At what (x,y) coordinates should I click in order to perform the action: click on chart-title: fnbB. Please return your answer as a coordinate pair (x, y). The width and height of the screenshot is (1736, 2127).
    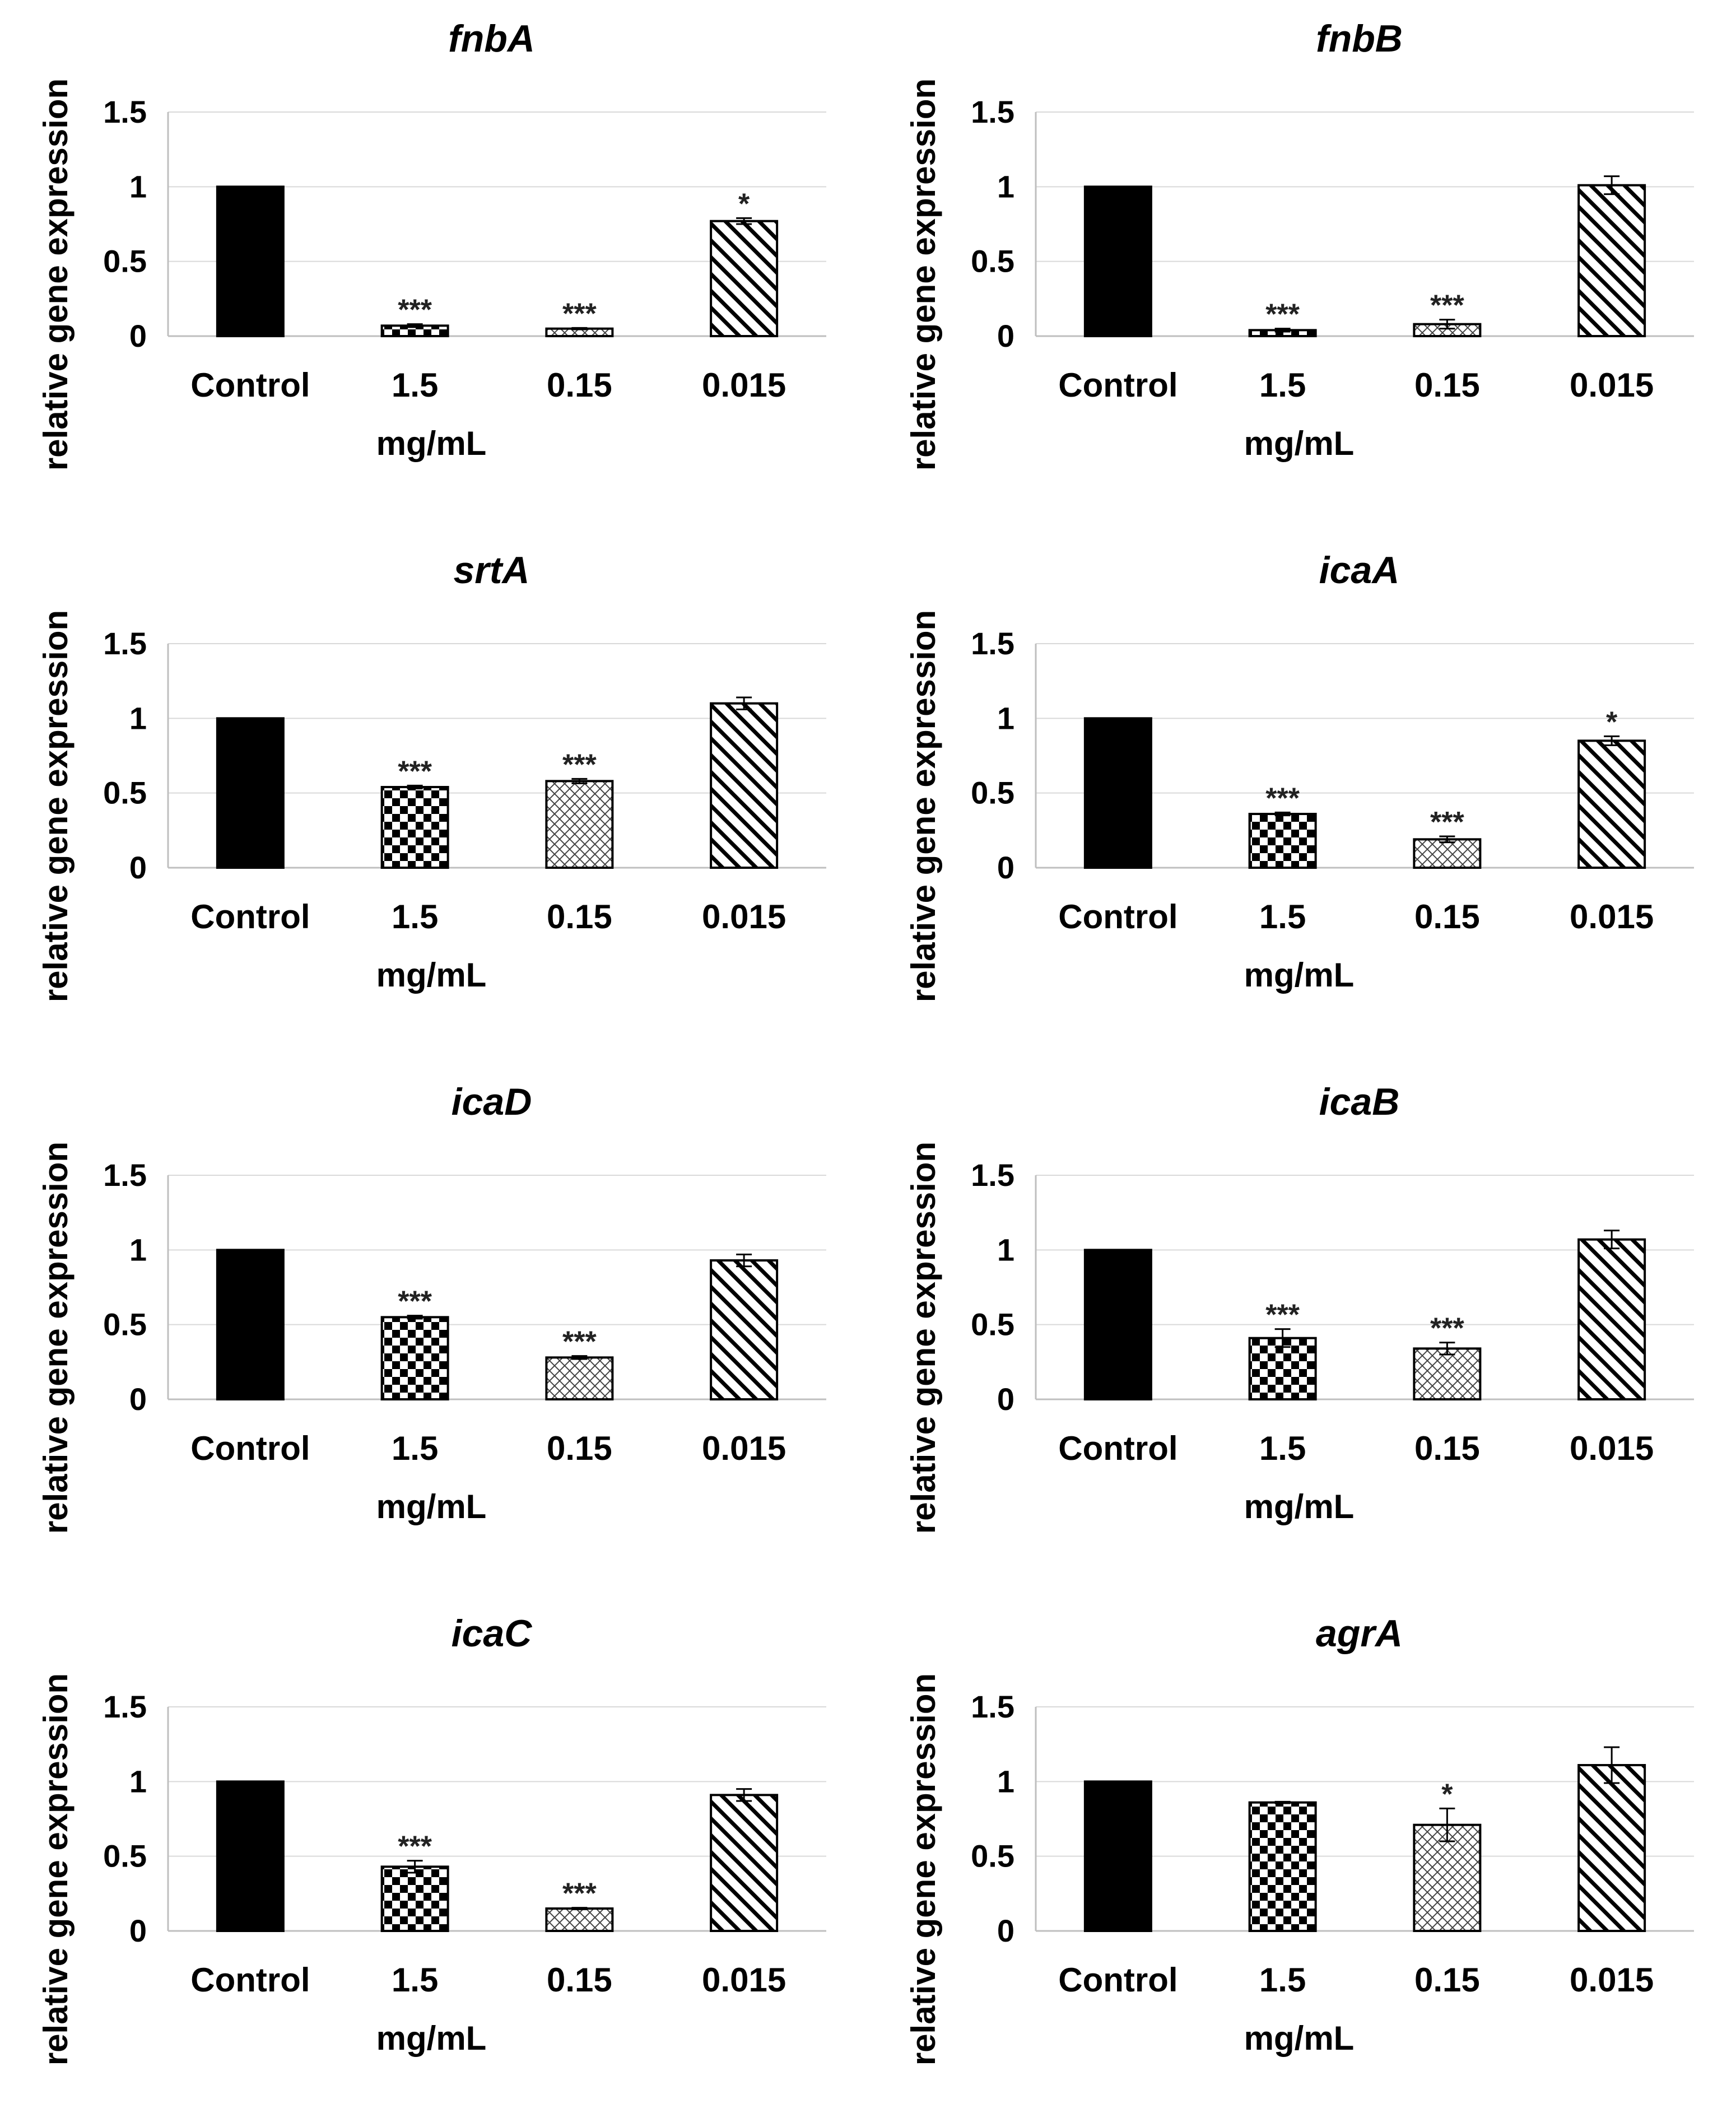
    Looking at the image, I should click on (1359, 38).